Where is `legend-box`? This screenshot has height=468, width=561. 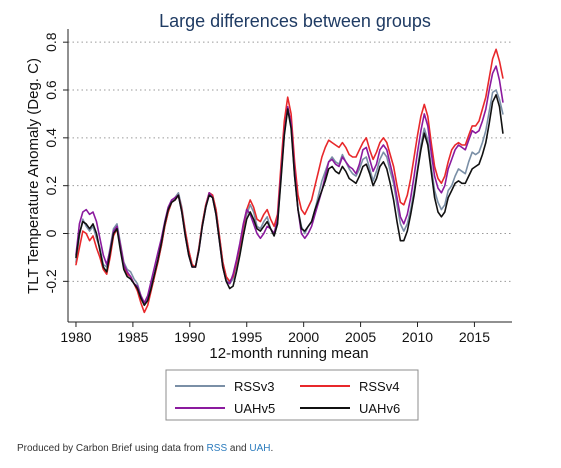 legend-box is located at coordinates (292, 395).